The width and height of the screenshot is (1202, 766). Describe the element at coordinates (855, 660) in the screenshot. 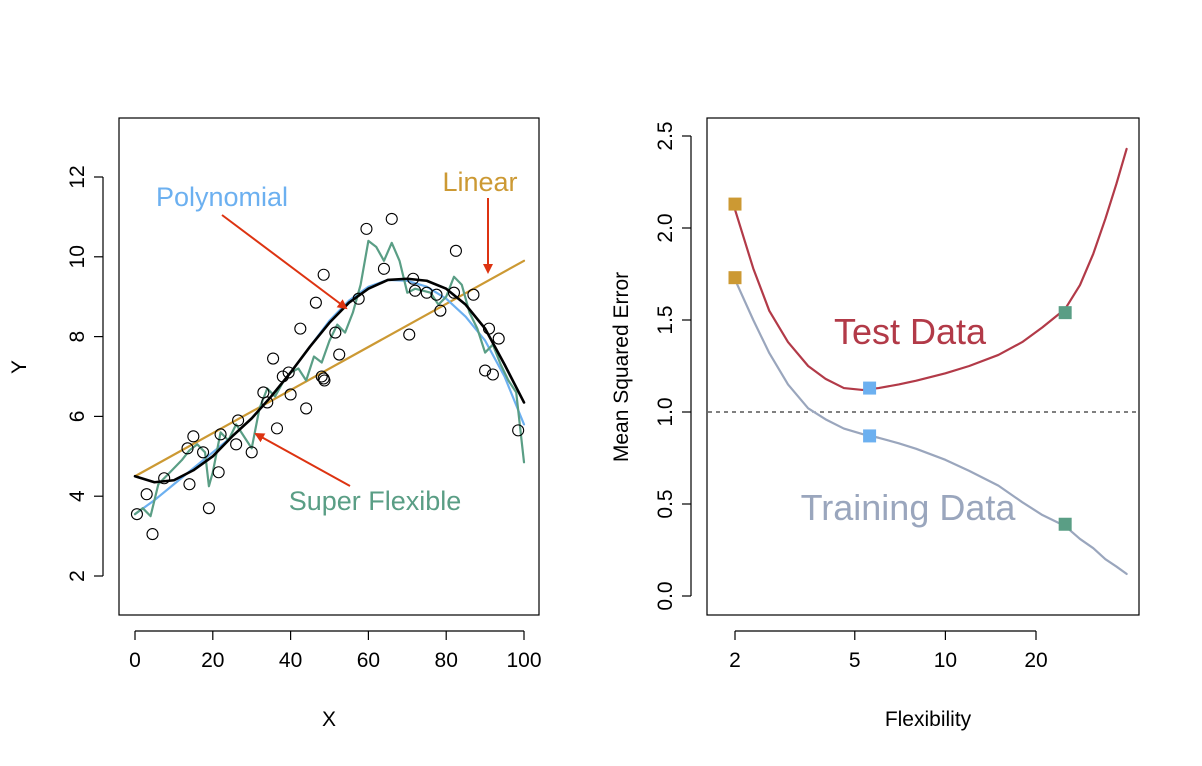

I see `right-x-tick-label: 5` at that location.